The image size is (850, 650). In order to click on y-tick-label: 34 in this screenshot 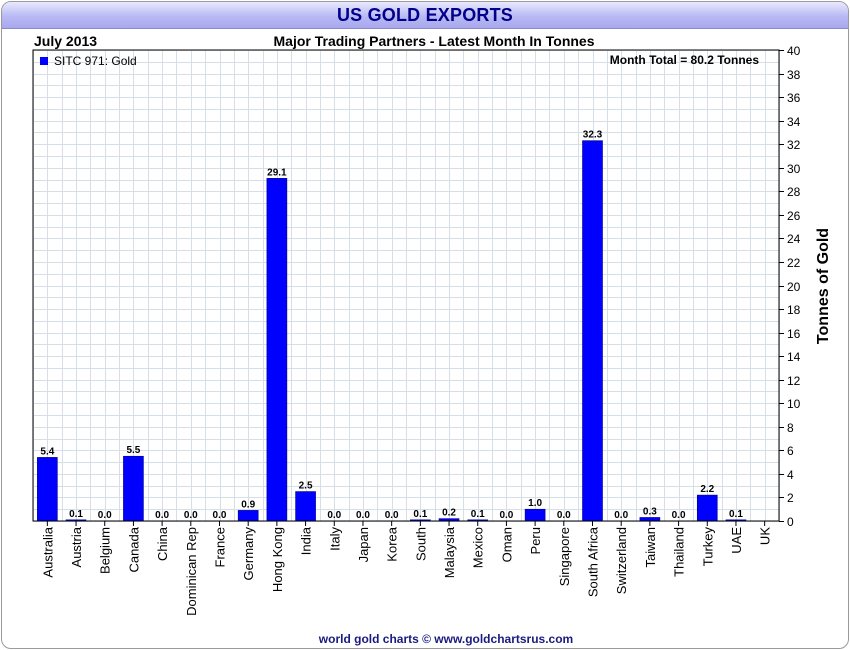, I will do `click(794, 122)`.